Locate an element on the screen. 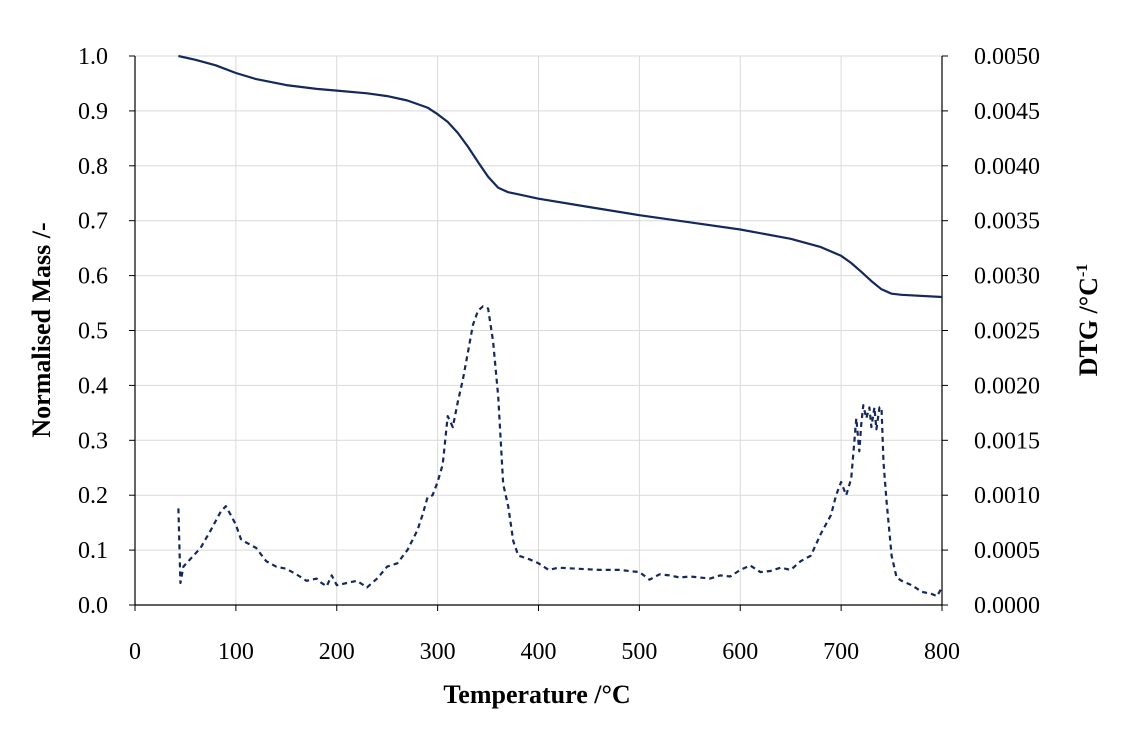  x-tick-label: 100 is located at coordinates (236, 652).